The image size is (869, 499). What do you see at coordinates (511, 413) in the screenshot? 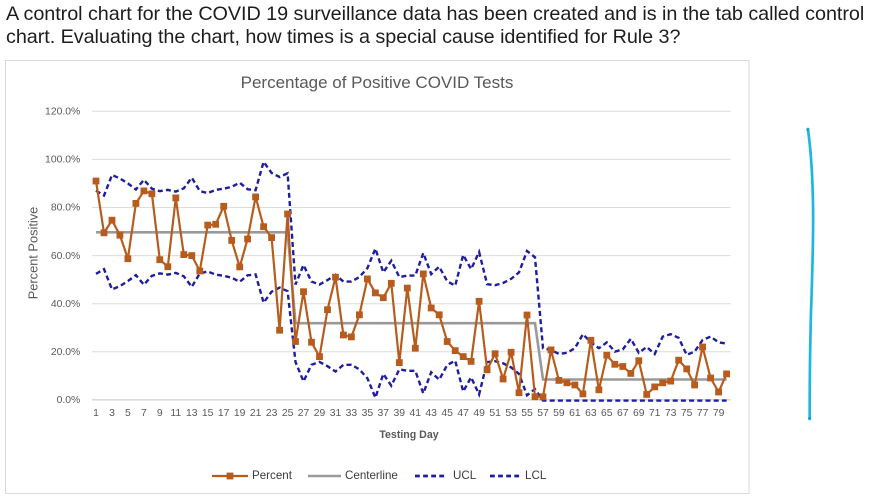
I see `svg-text: 53` at bounding box center [511, 413].